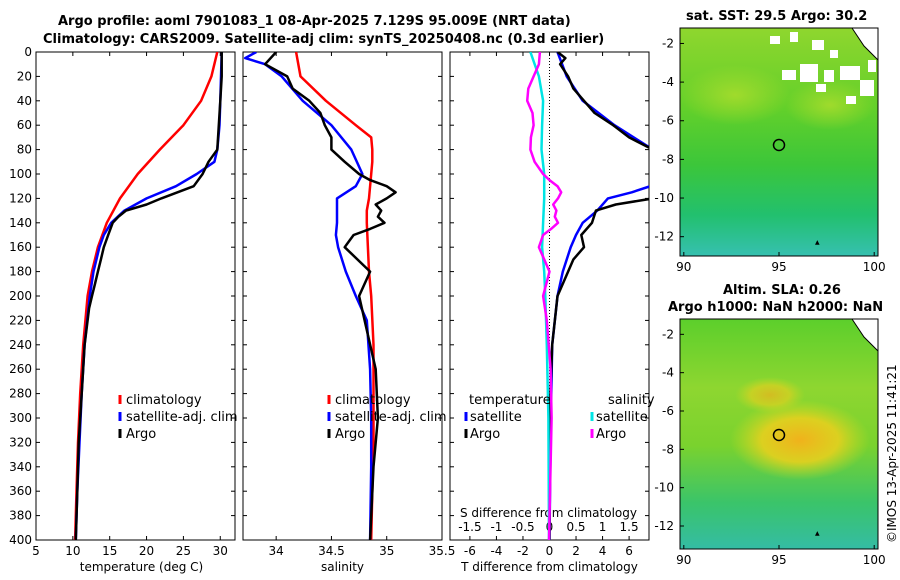 This screenshot has width=900, height=580. I want to click on depth-tick-label: 180, so click(20, 272).